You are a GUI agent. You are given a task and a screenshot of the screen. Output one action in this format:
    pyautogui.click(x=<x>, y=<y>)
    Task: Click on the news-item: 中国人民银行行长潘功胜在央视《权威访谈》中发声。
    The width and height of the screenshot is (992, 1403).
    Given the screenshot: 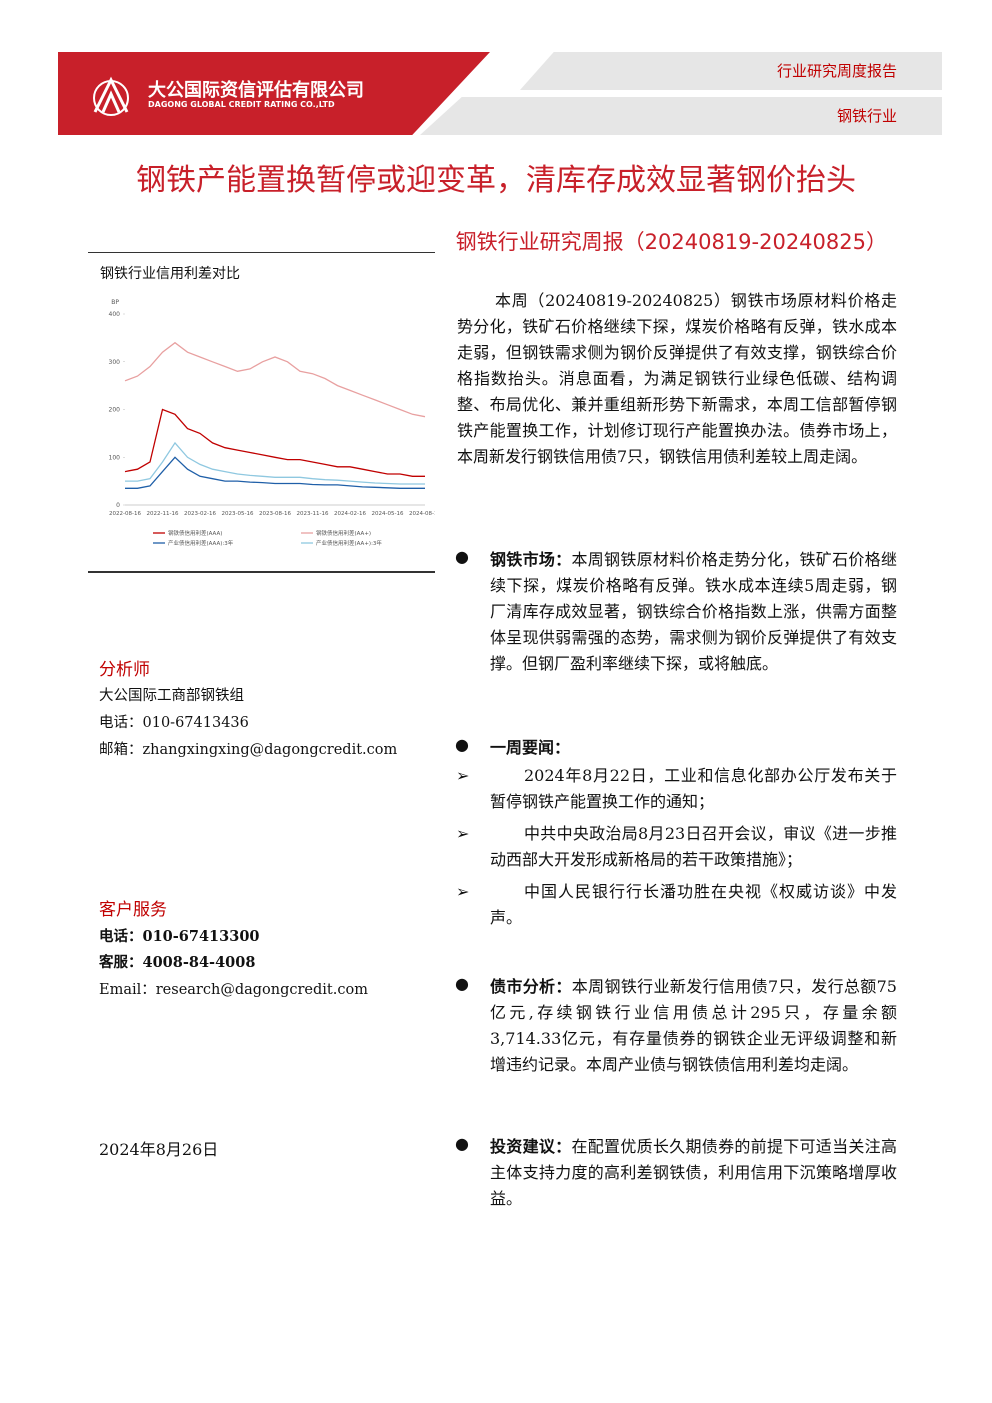 What is the action you would take?
    pyautogui.click(x=676, y=905)
    